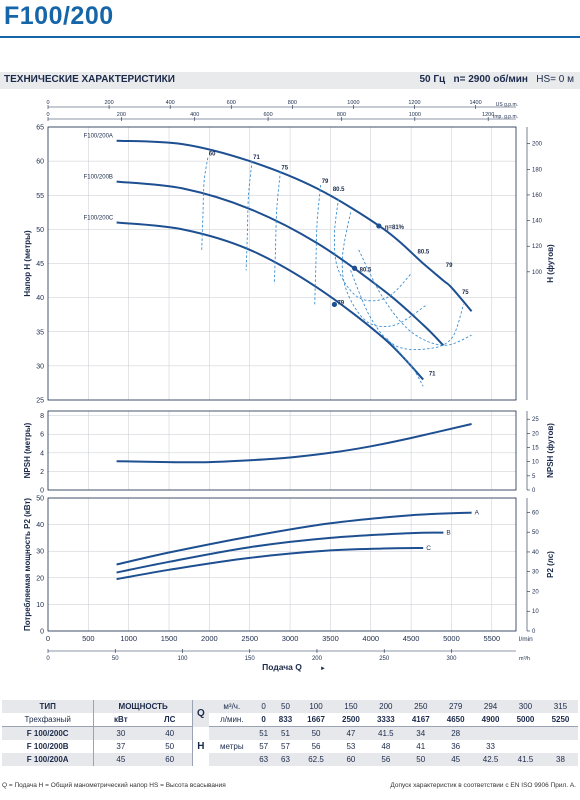  Describe the element at coordinates (40, 605) in the screenshot. I see `power-y-tick-label: 10` at that location.